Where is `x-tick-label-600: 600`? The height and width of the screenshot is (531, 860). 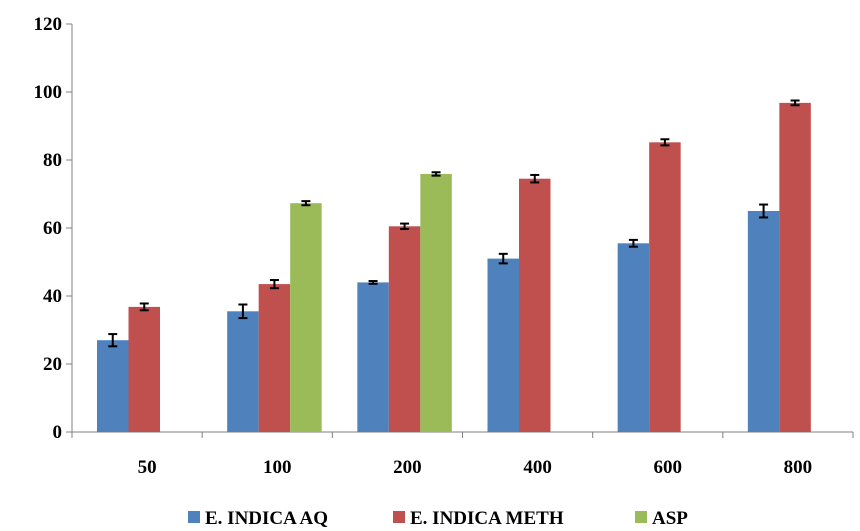 x-tick-label-600: 600 is located at coordinates (668, 467).